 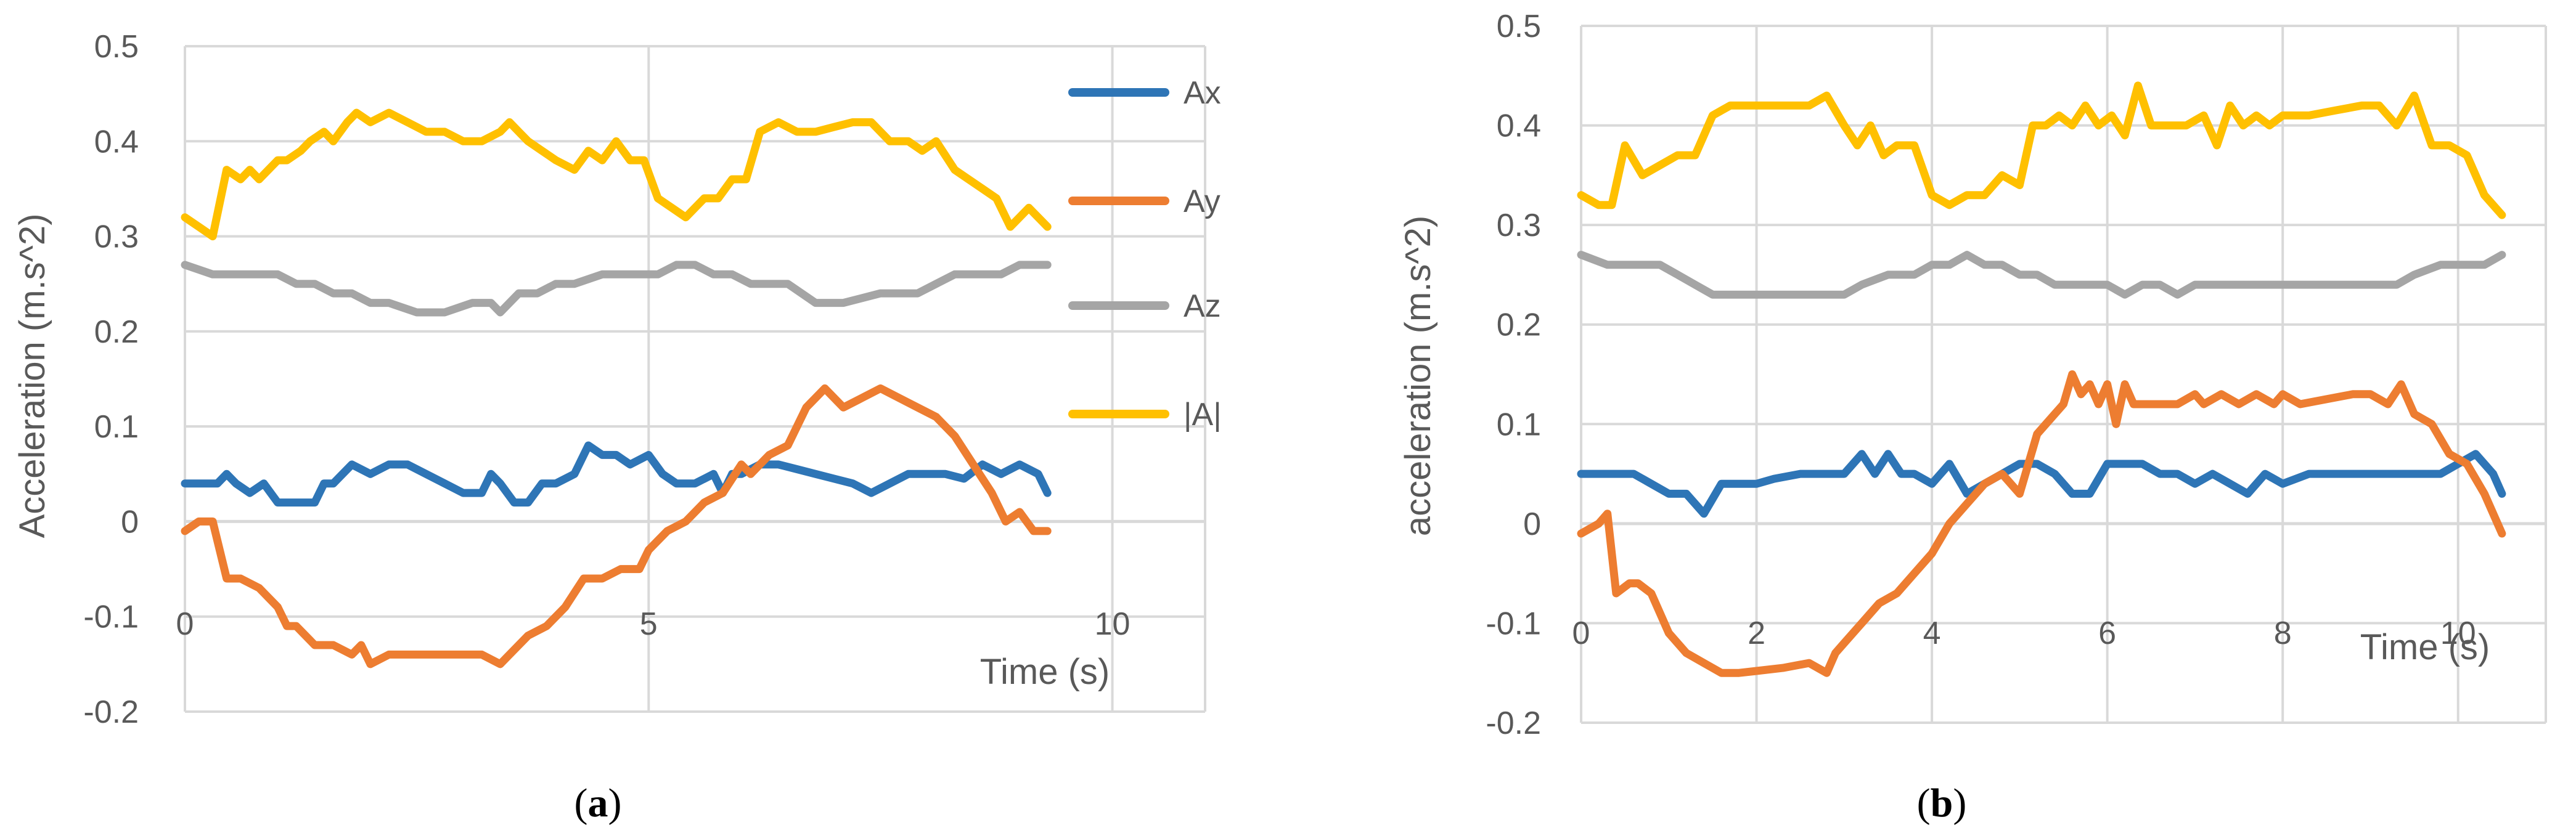 I want to click on legend-label-ay: Ay, so click(x=1202, y=201).